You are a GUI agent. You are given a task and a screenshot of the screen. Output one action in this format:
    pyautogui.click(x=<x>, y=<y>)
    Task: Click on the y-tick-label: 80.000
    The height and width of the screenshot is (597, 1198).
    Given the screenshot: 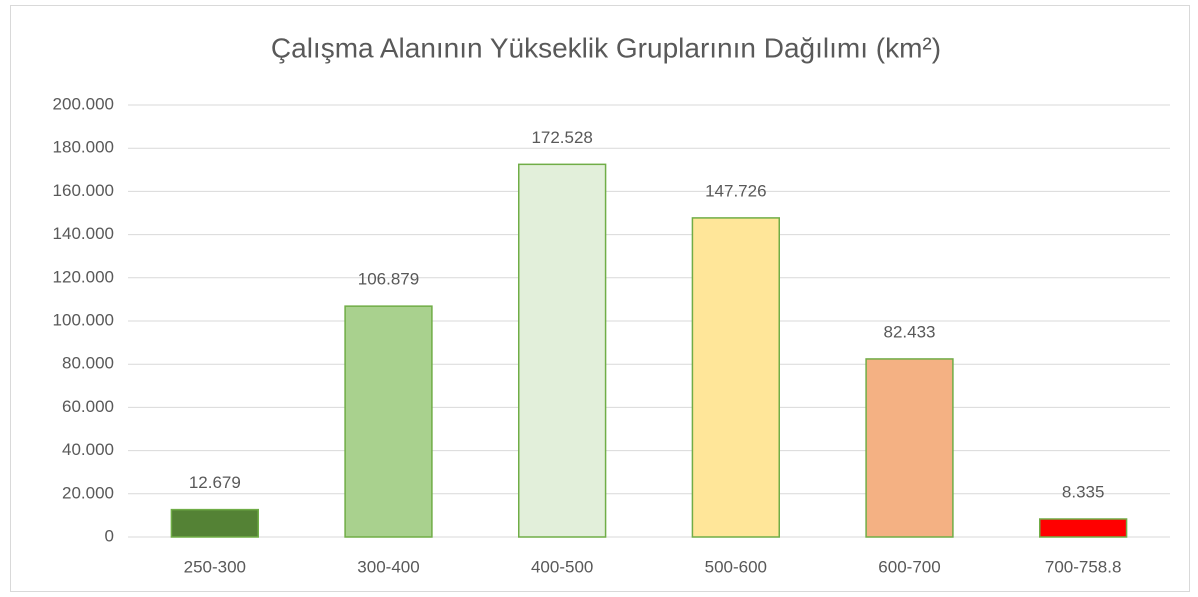 What is the action you would take?
    pyautogui.click(x=88, y=363)
    